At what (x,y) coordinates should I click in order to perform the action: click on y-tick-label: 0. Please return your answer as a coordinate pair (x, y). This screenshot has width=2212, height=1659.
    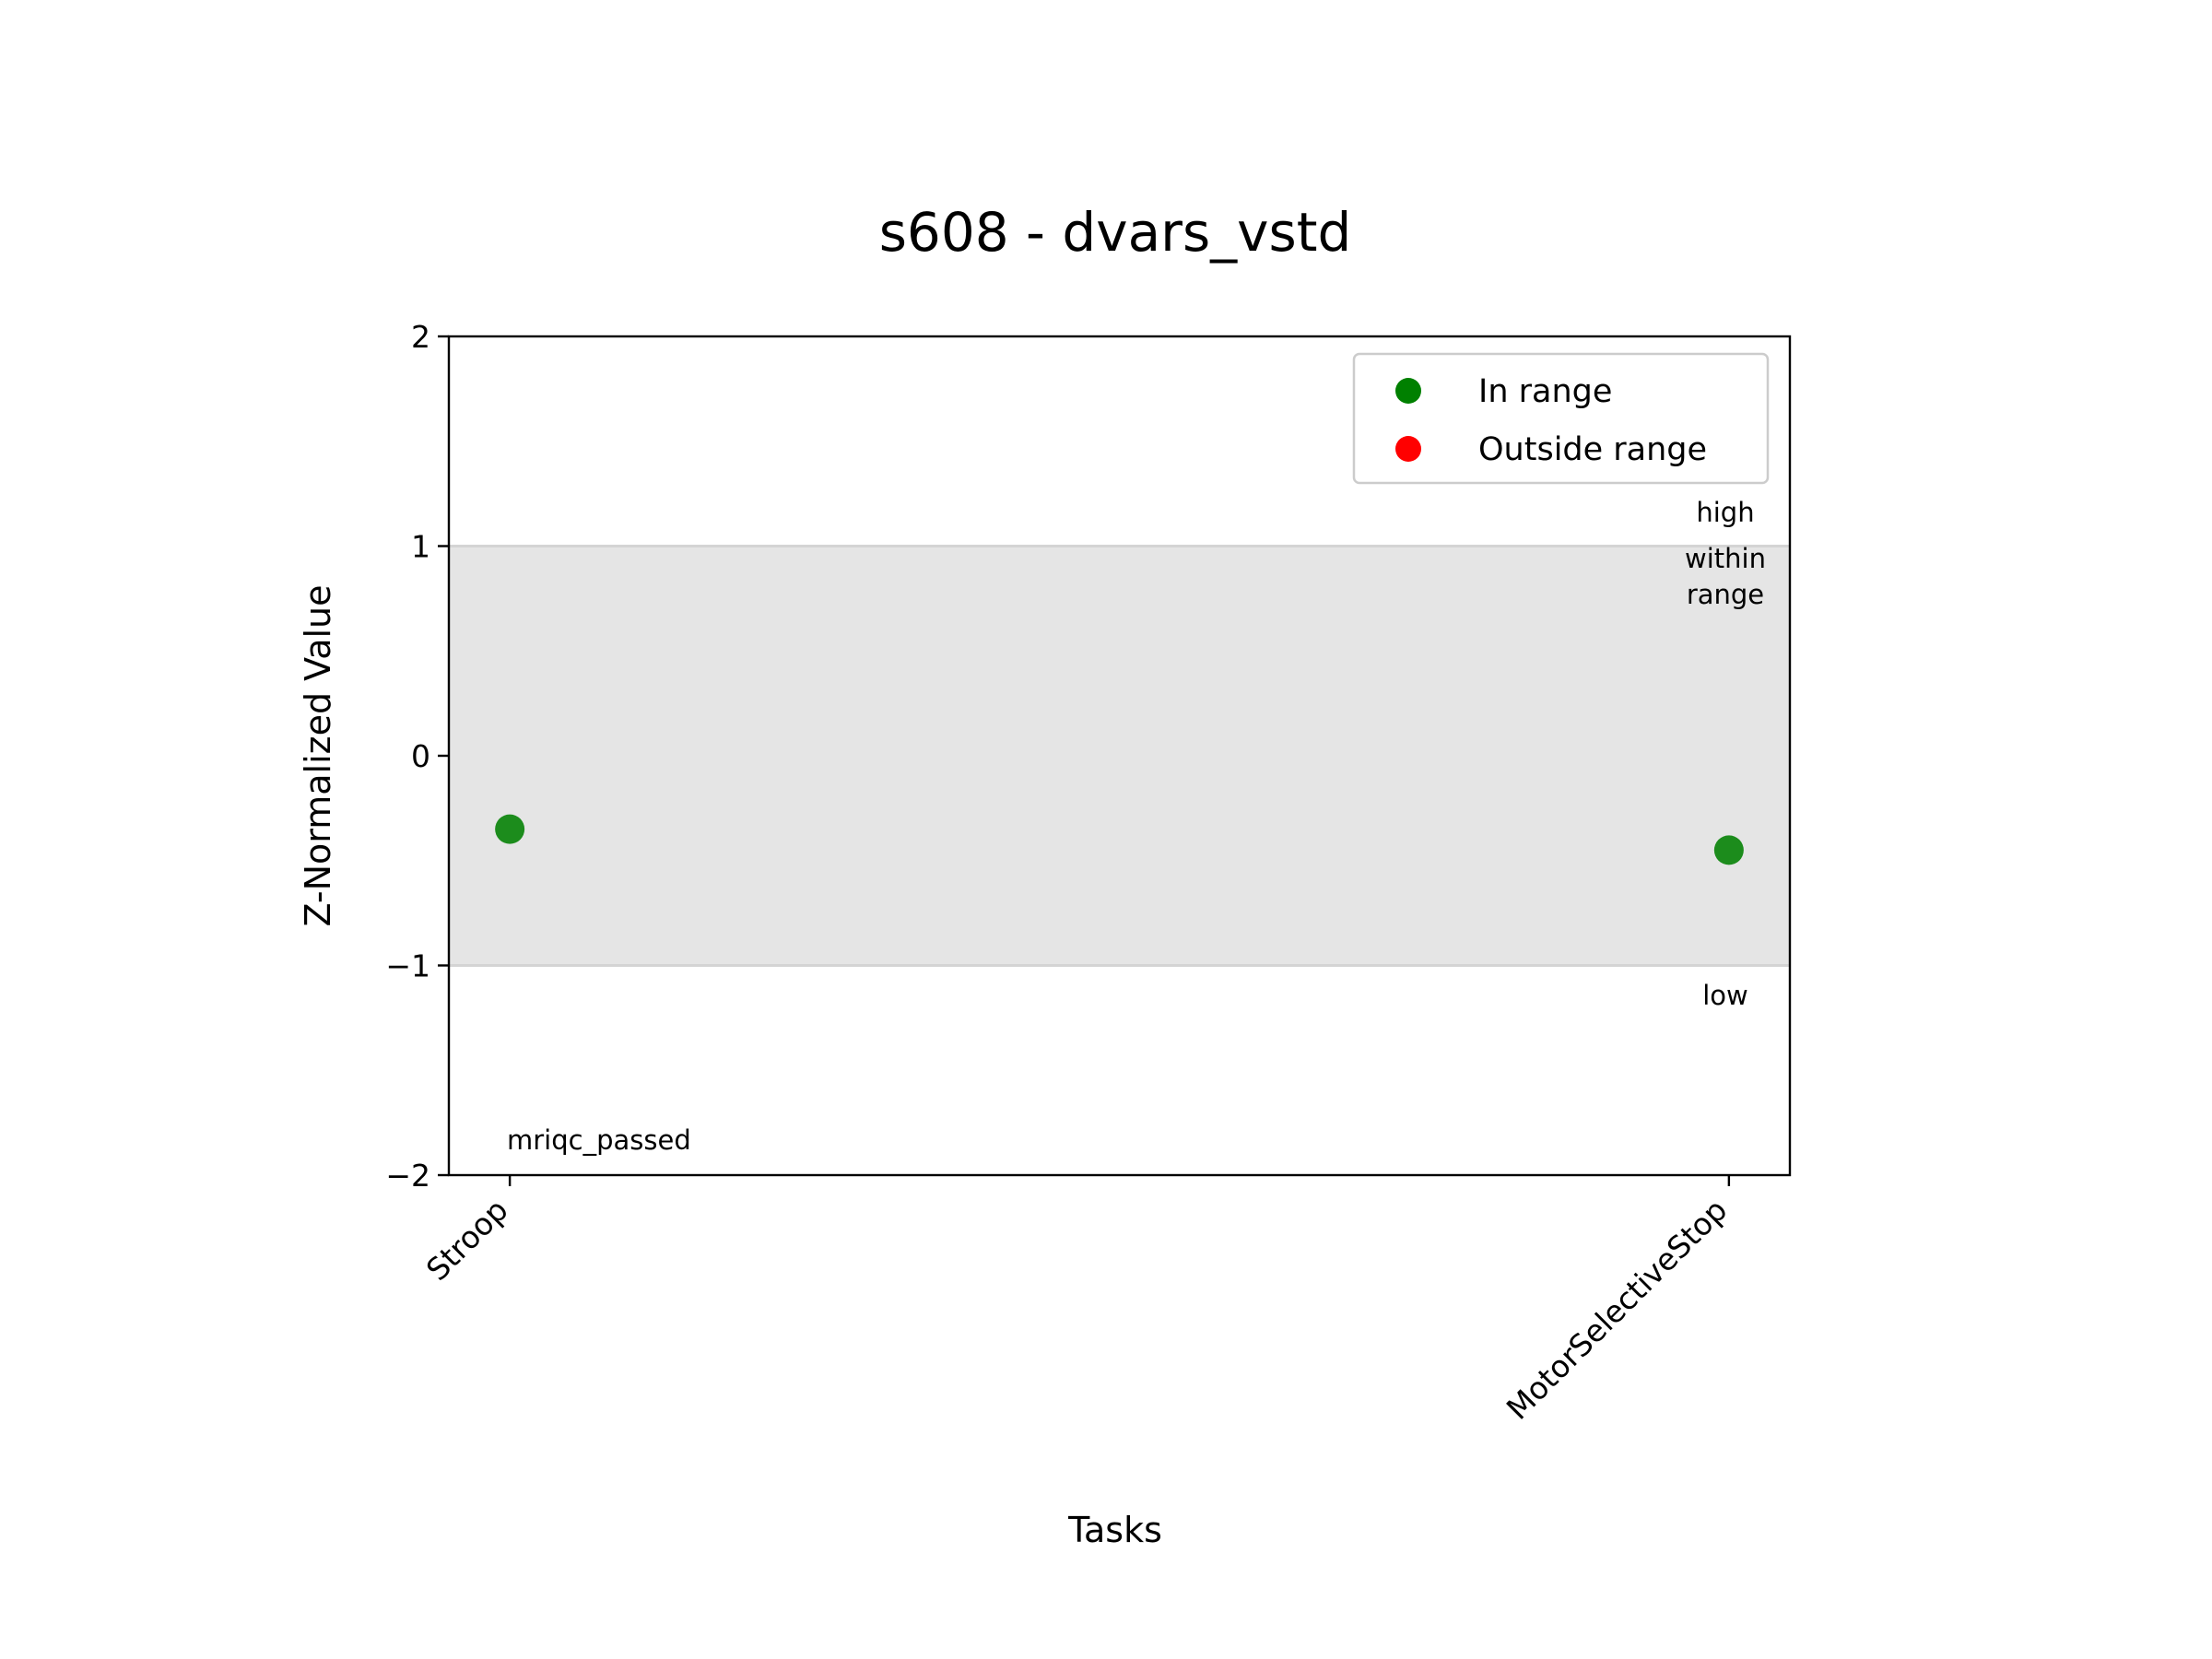
    Looking at the image, I should click on (420, 756).